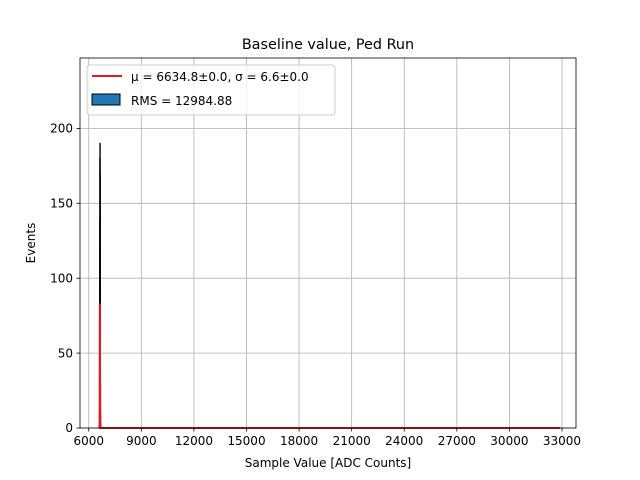 Image resolution: width=640 pixels, height=480 pixels. I want to click on y-tick-label: 50, so click(65, 353).